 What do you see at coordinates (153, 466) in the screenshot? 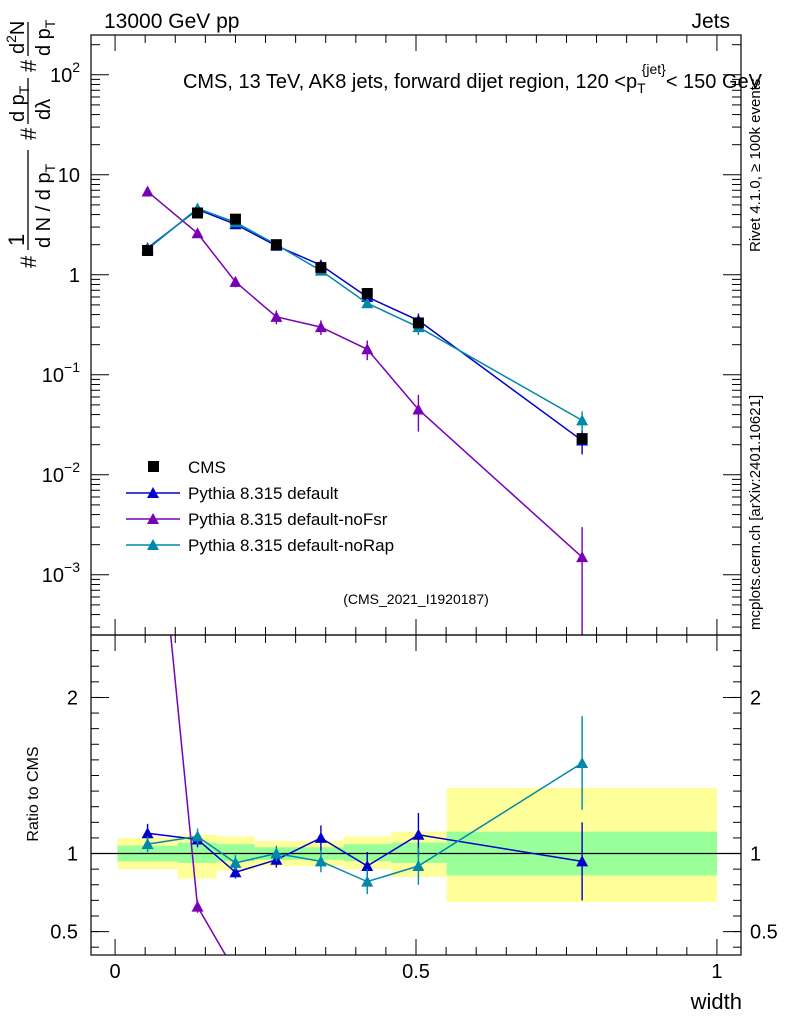
I see `legend-marker-cms` at bounding box center [153, 466].